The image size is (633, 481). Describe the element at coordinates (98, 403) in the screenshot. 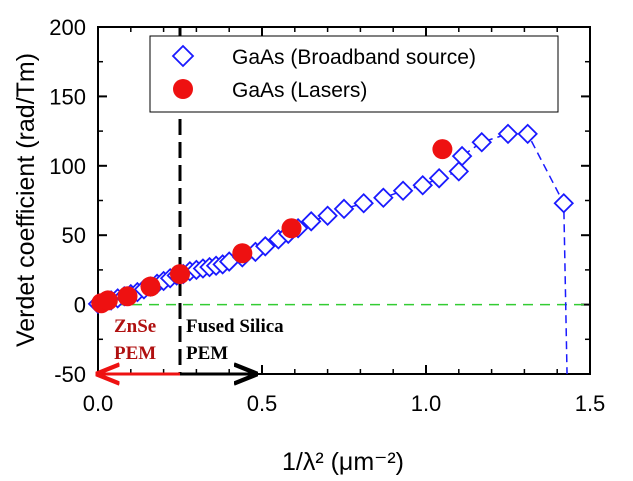

I see `x-tick-label: 0.0` at that location.